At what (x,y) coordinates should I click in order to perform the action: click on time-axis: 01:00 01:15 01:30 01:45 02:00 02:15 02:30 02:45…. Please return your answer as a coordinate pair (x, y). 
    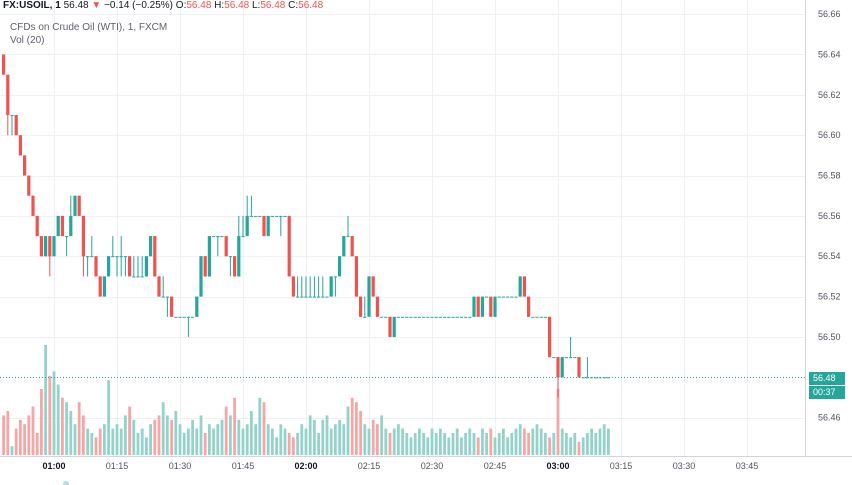
    Looking at the image, I should click on (400, 466).